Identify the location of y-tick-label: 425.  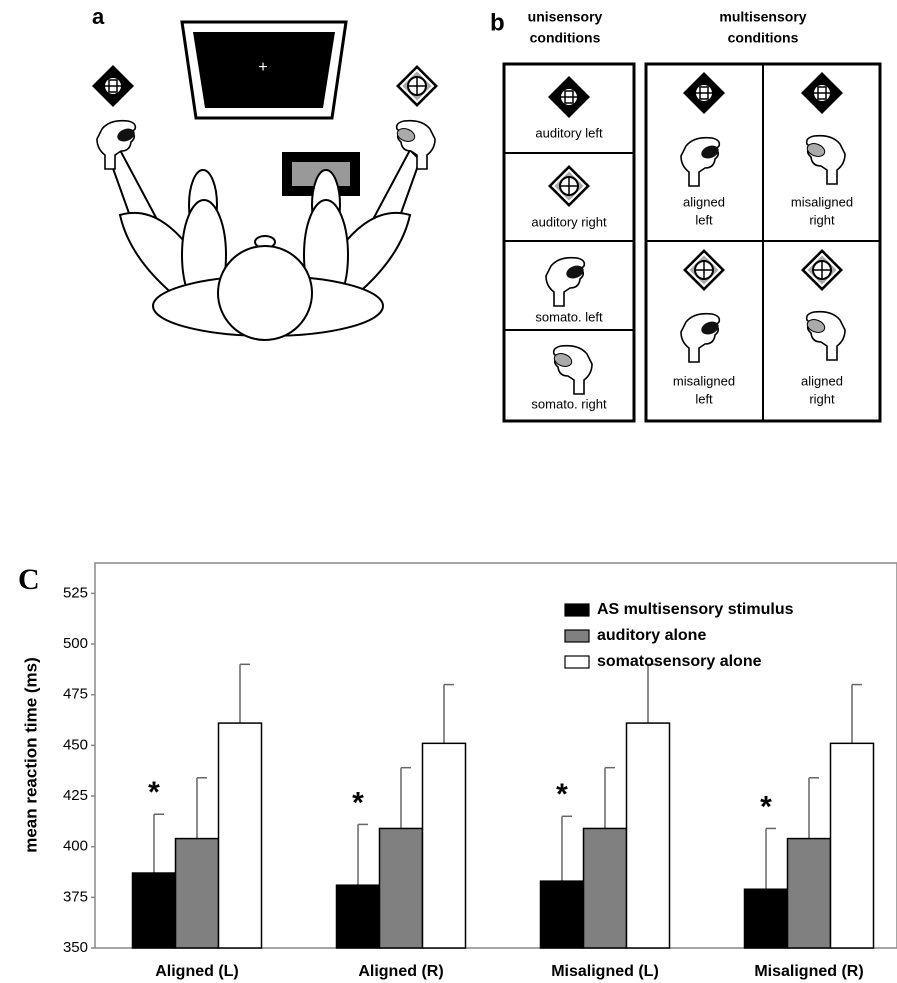
(75, 795).